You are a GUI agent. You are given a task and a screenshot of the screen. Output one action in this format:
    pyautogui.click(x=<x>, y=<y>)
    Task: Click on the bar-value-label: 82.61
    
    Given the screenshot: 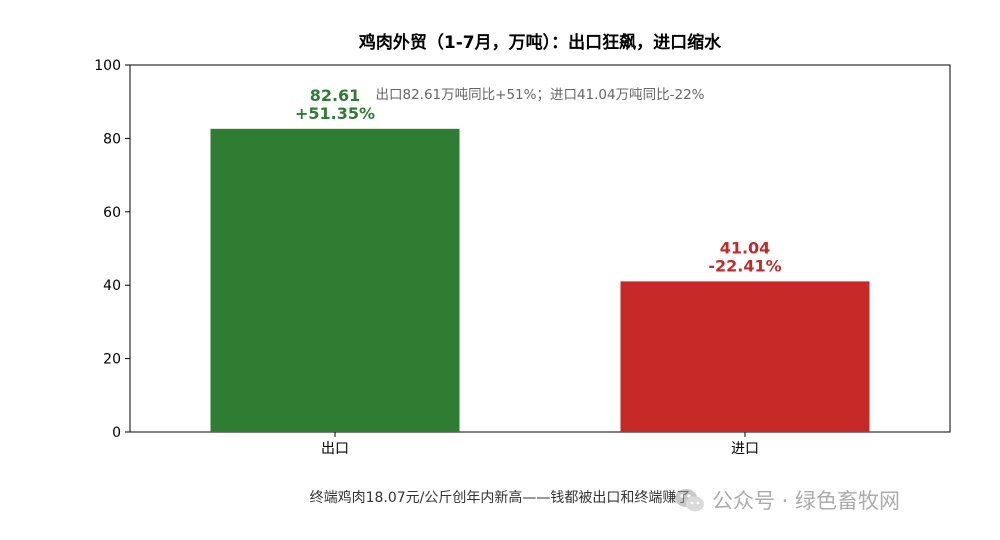 What is the action you would take?
    pyautogui.click(x=335, y=95)
    